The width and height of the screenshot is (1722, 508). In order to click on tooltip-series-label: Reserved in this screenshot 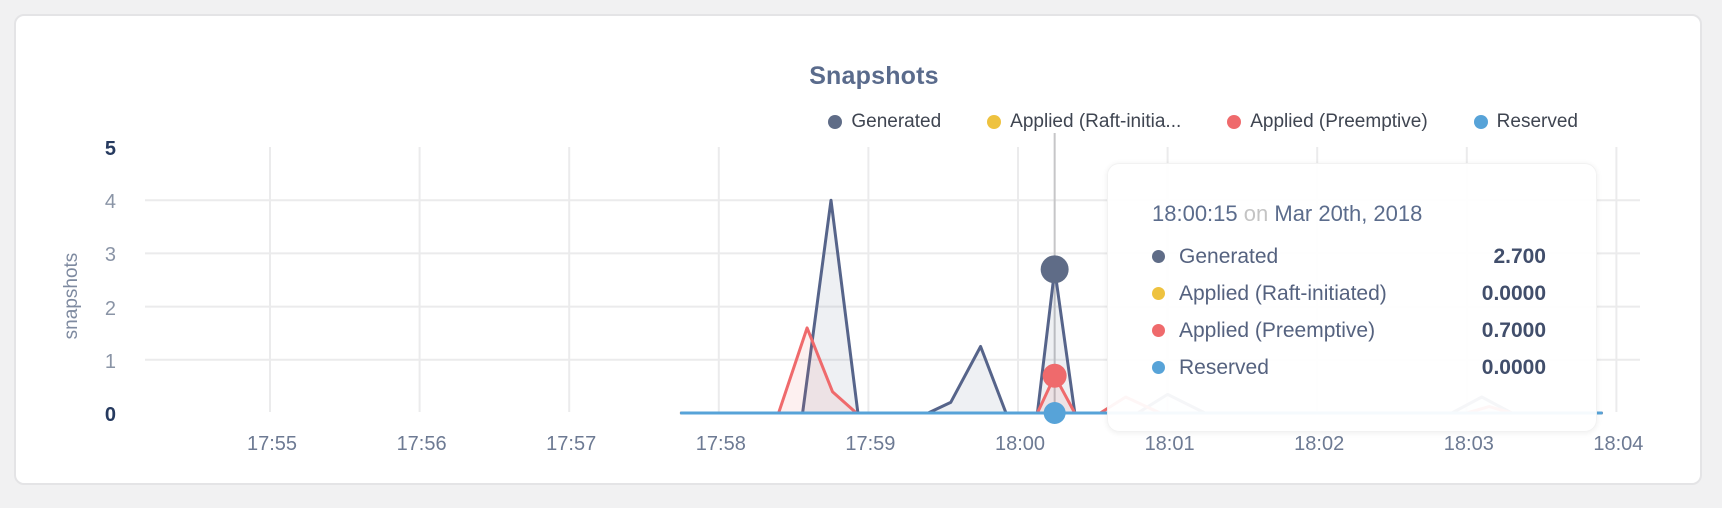, I will do `click(1224, 367)`.